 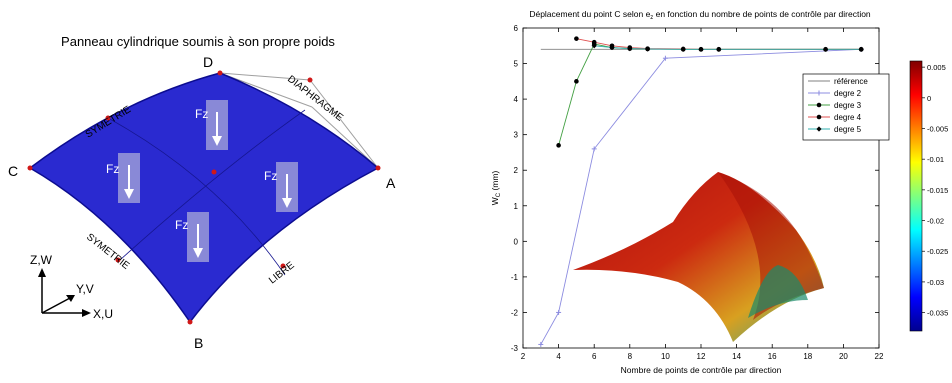 What do you see at coordinates (208, 181) in the screenshot?
I see `force-arrows` at bounding box center [208, 181].